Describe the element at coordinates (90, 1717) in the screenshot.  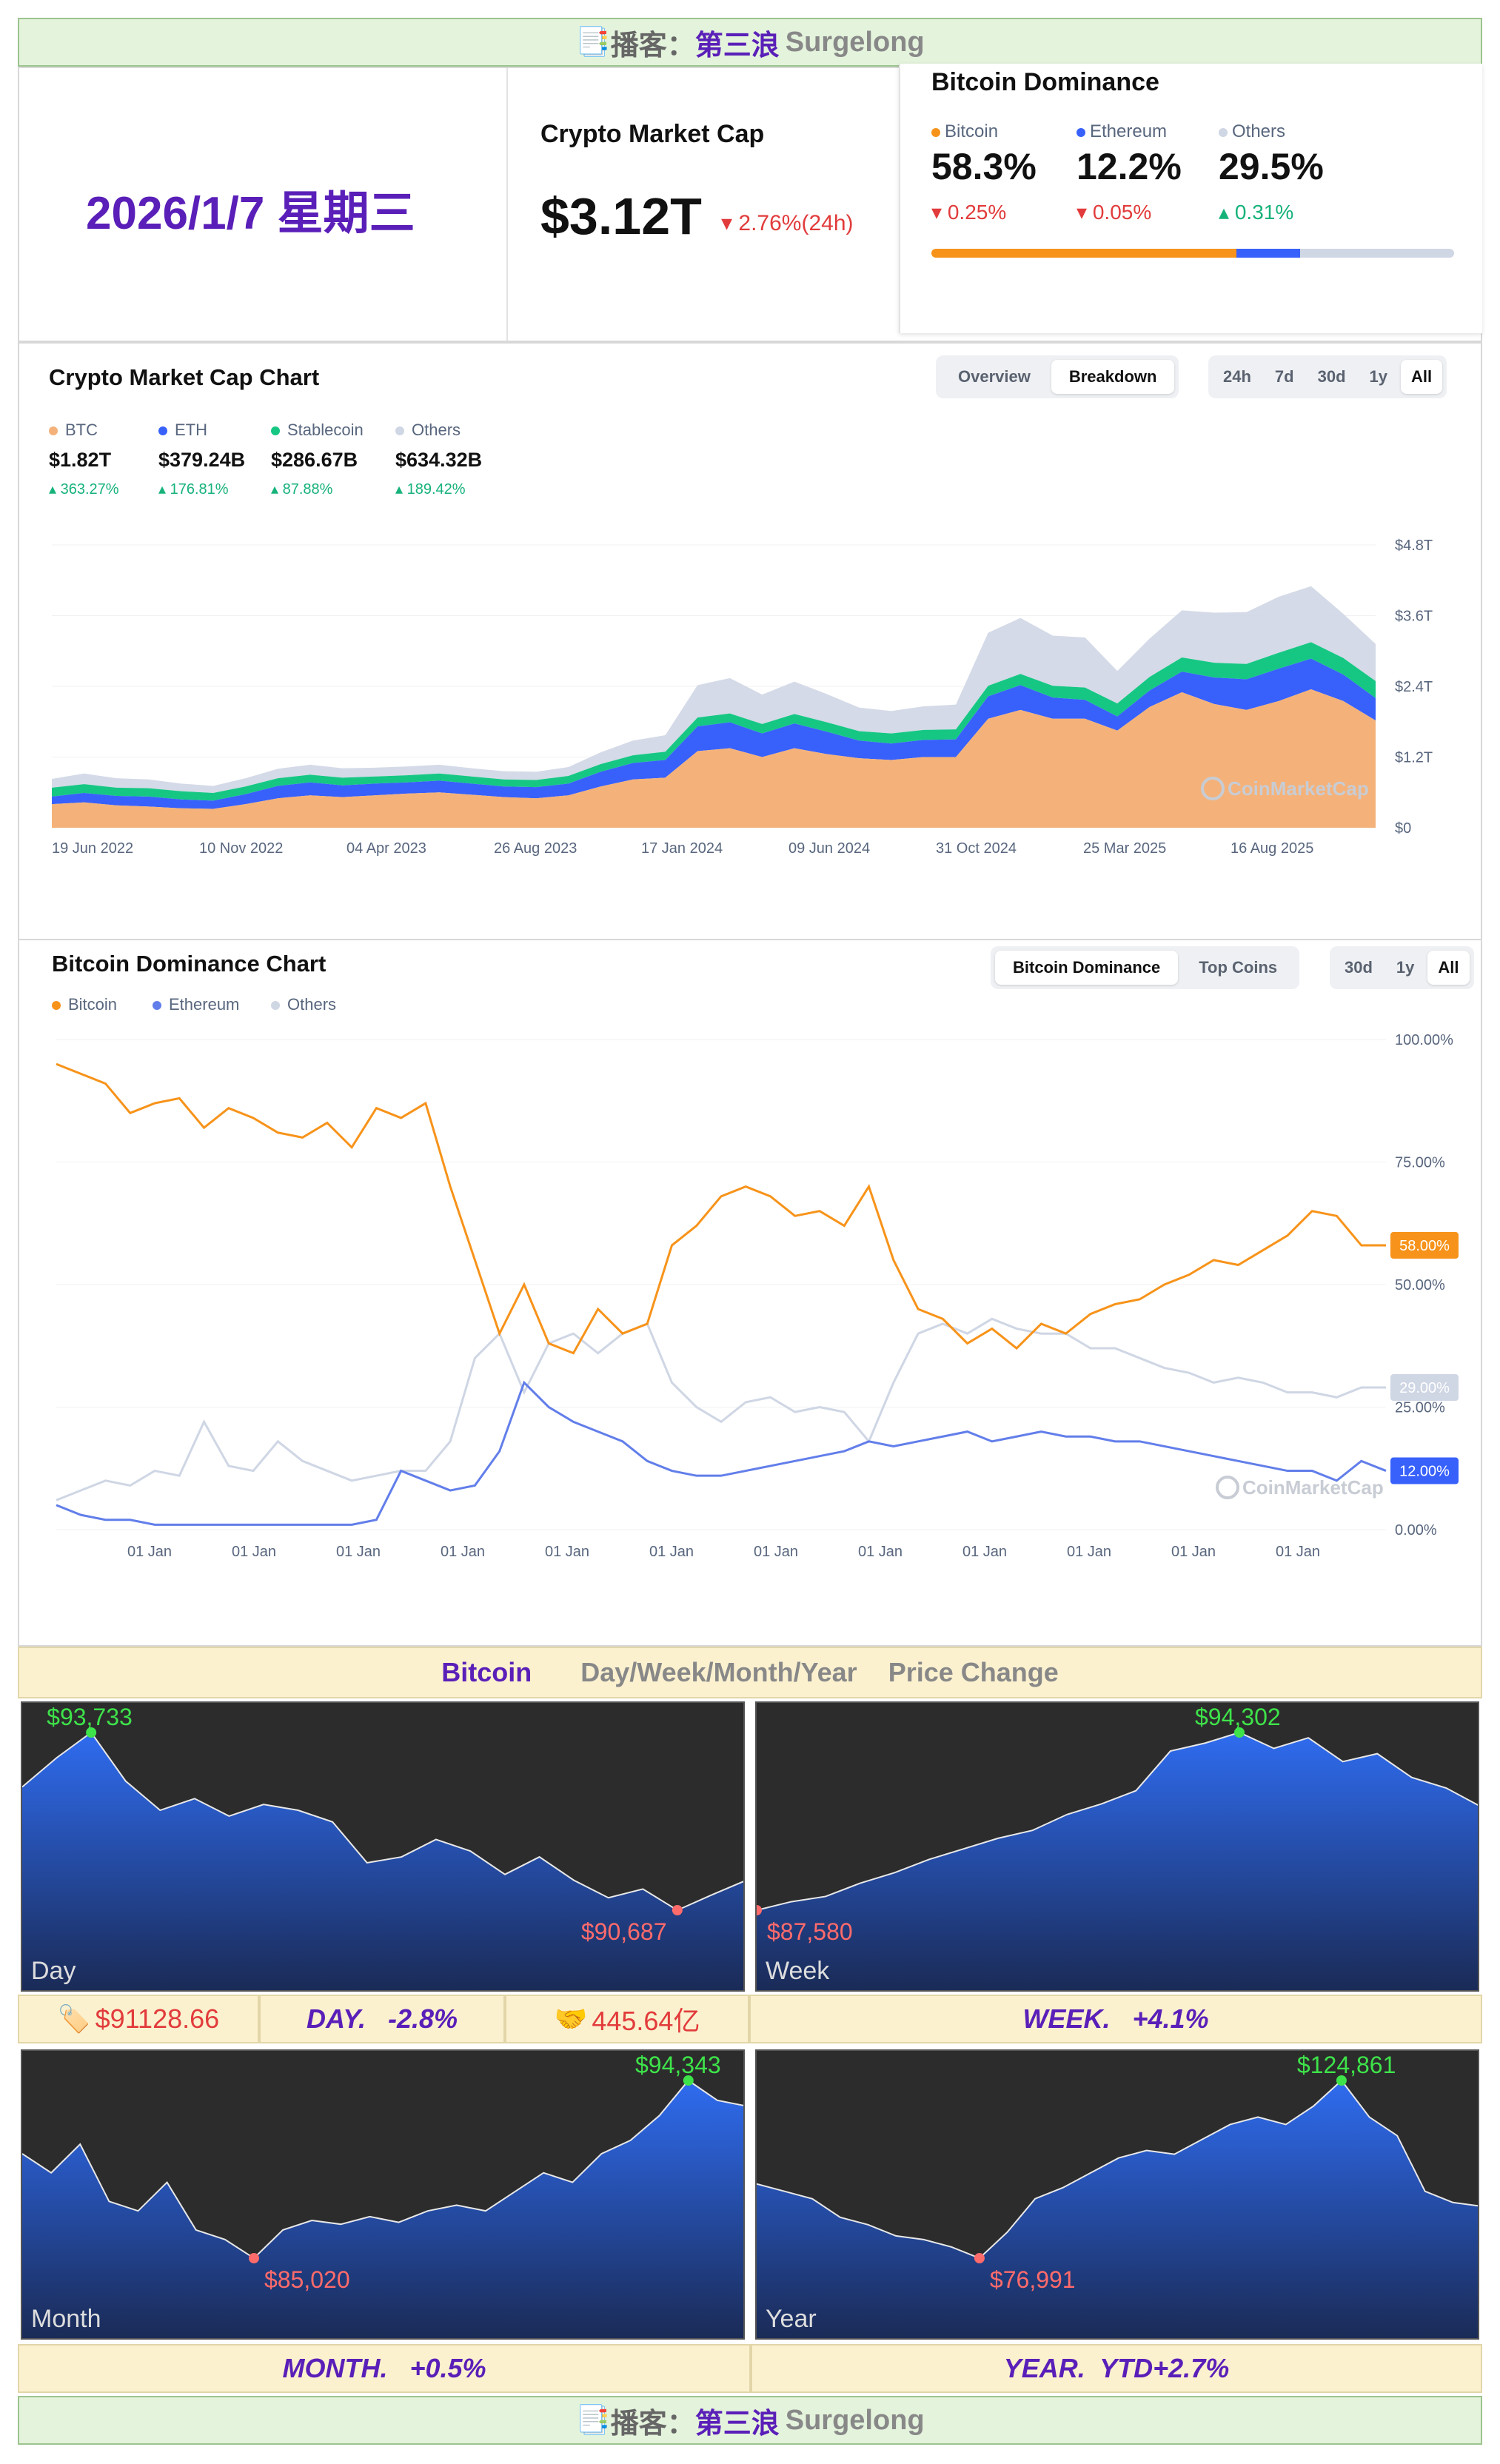
I see `high-price-label: $93,733` at that location.